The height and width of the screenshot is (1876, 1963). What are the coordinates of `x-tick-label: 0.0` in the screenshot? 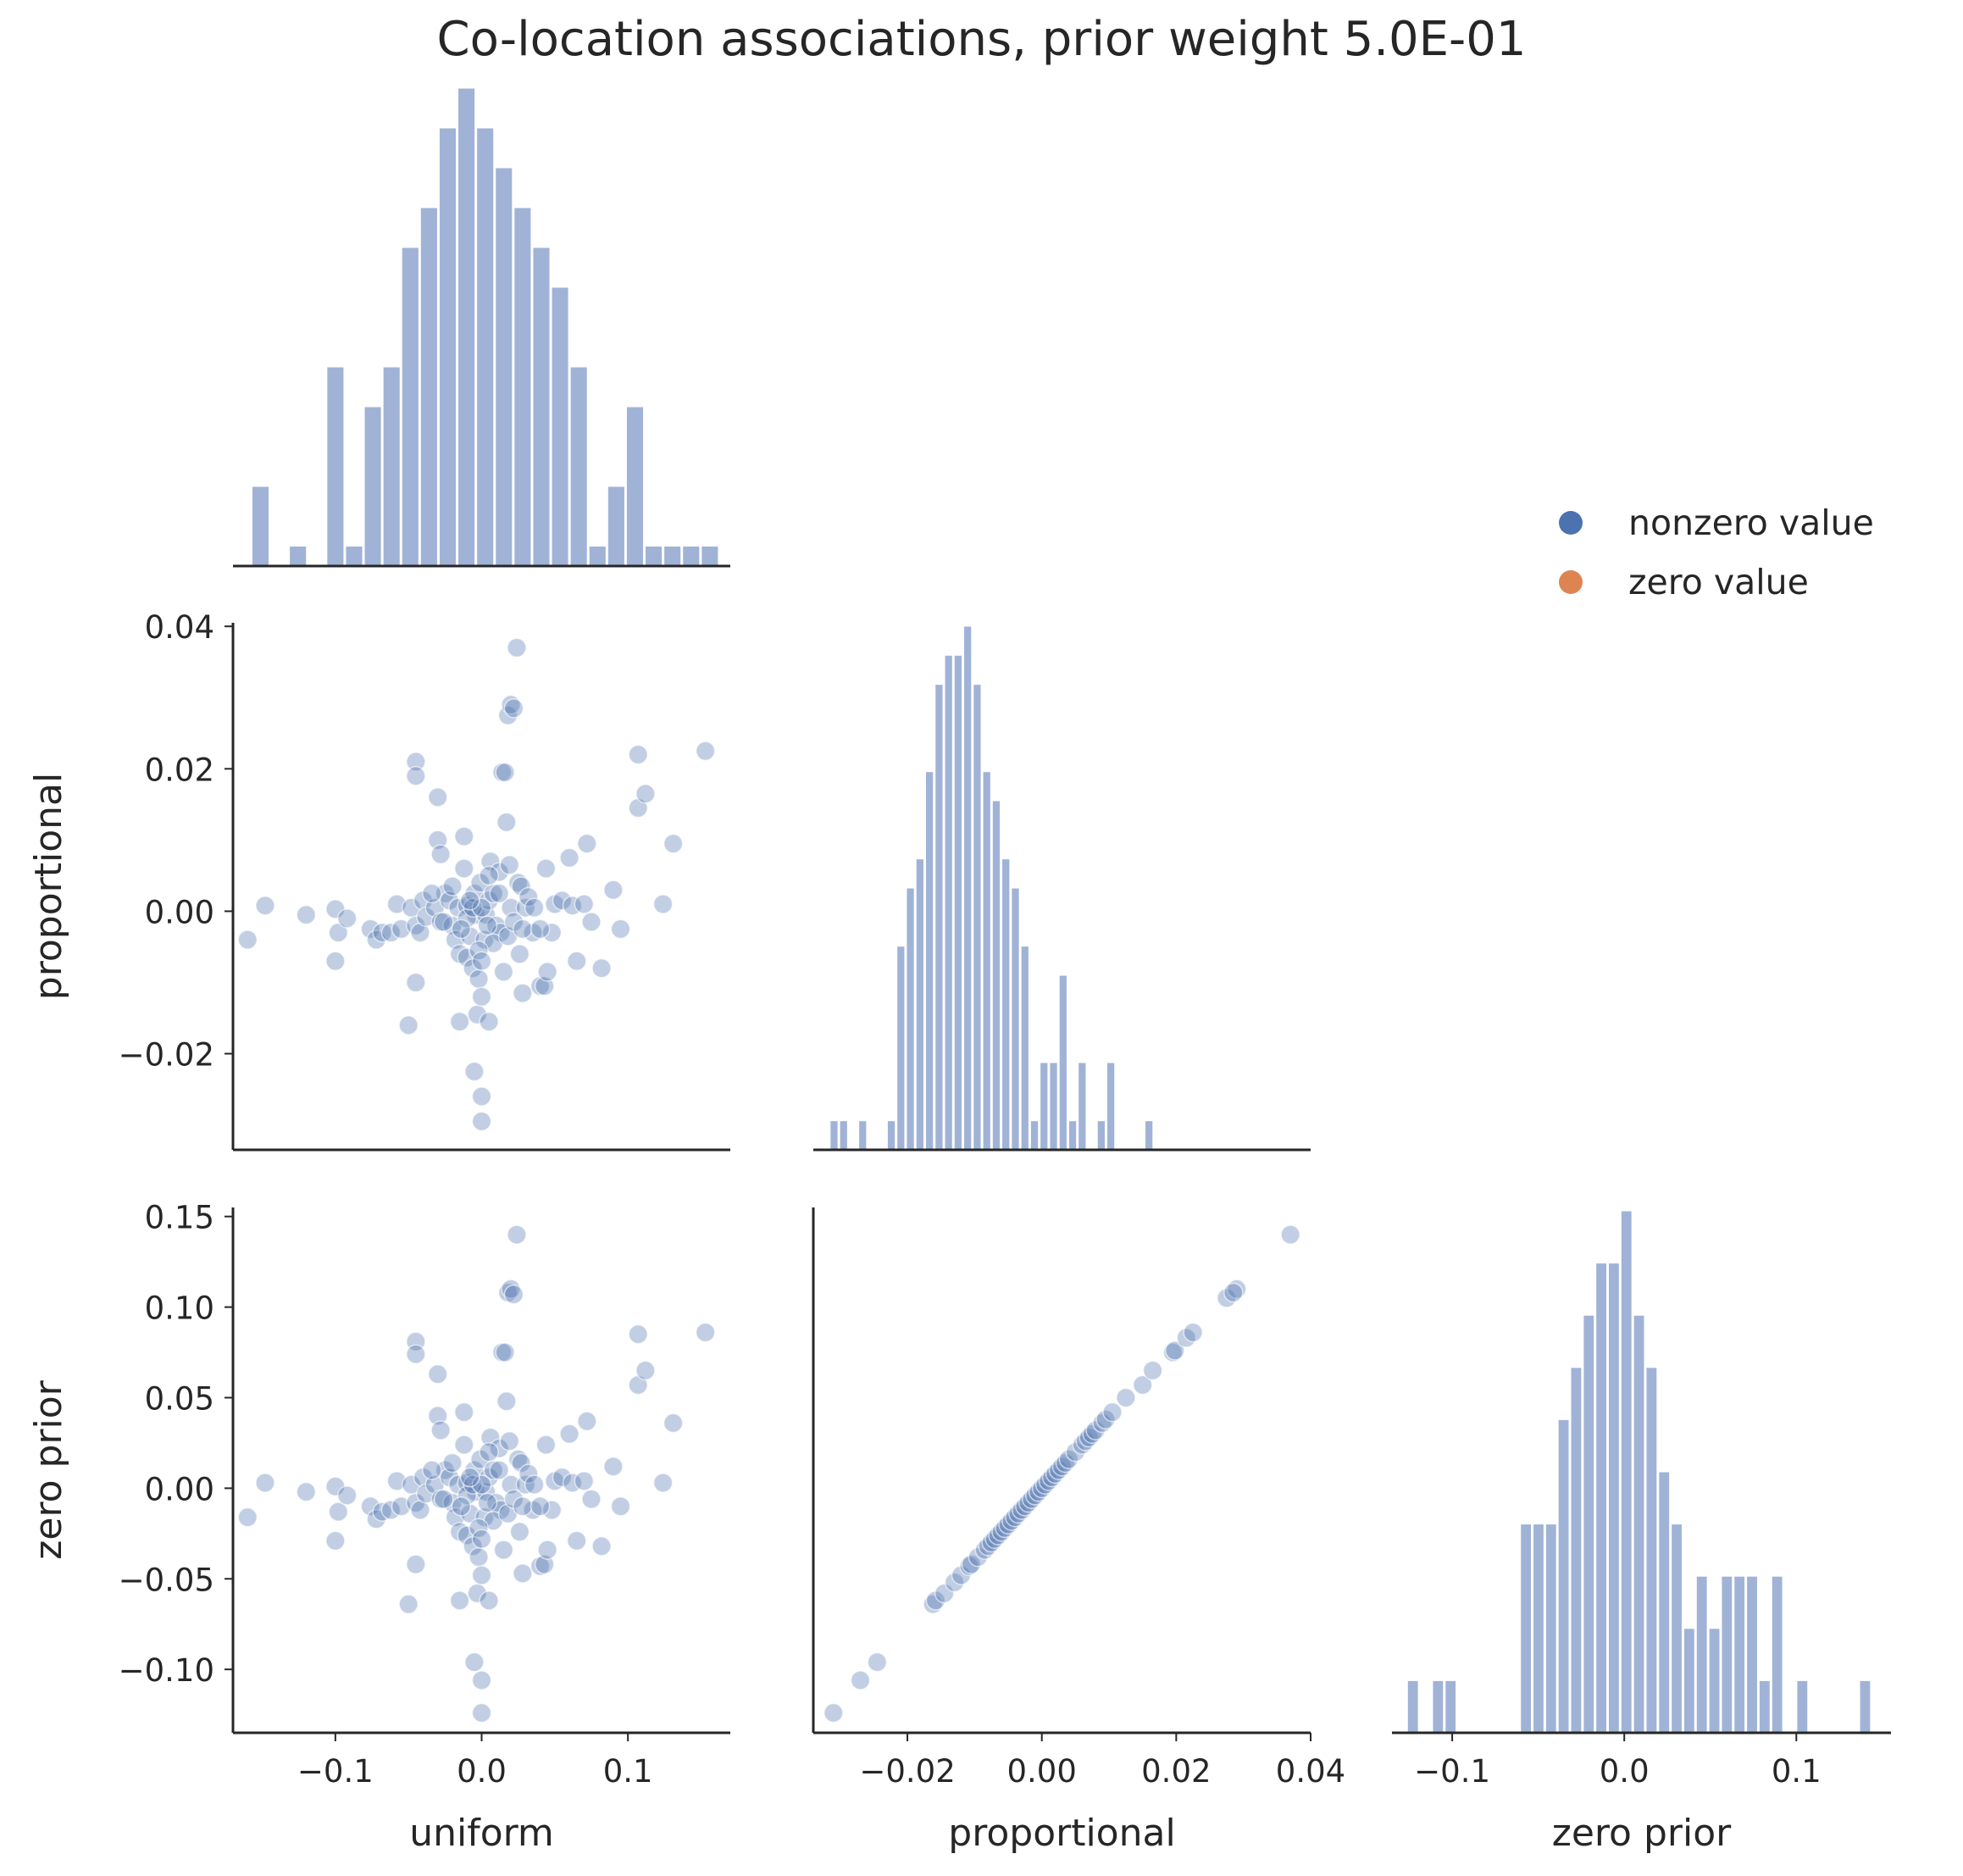 It's located at (1625, 1771).